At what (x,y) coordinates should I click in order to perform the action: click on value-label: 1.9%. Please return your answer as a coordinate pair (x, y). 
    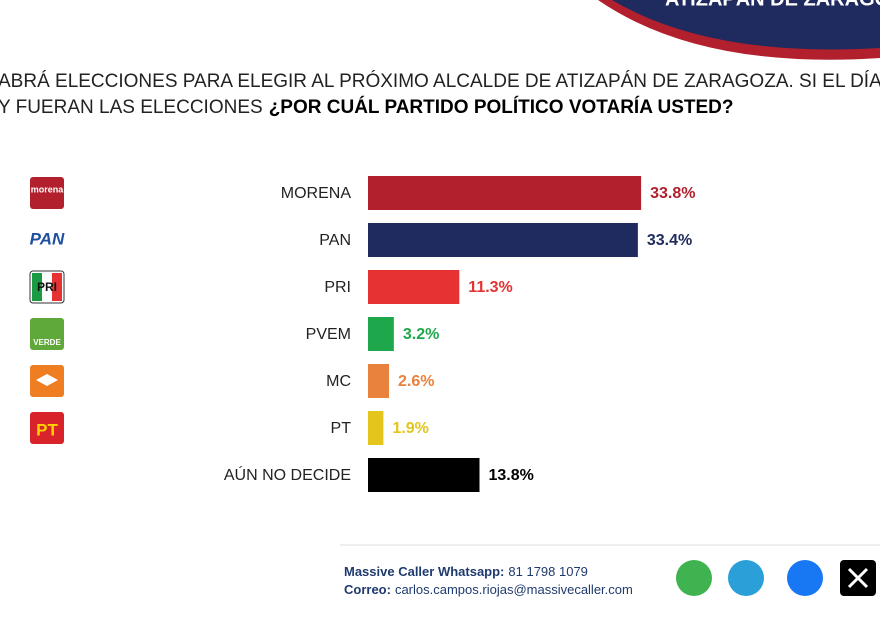
    Looking at the image, I should click on (410, 428).